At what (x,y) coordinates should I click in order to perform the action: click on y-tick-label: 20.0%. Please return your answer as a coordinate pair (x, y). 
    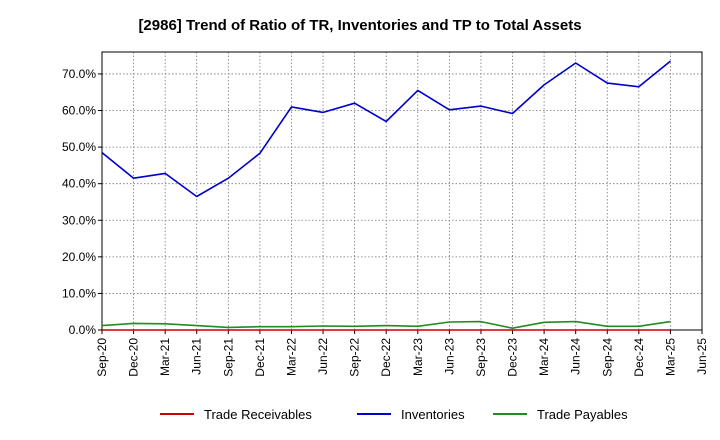
    Looking at the image, I should click on (79, 257).